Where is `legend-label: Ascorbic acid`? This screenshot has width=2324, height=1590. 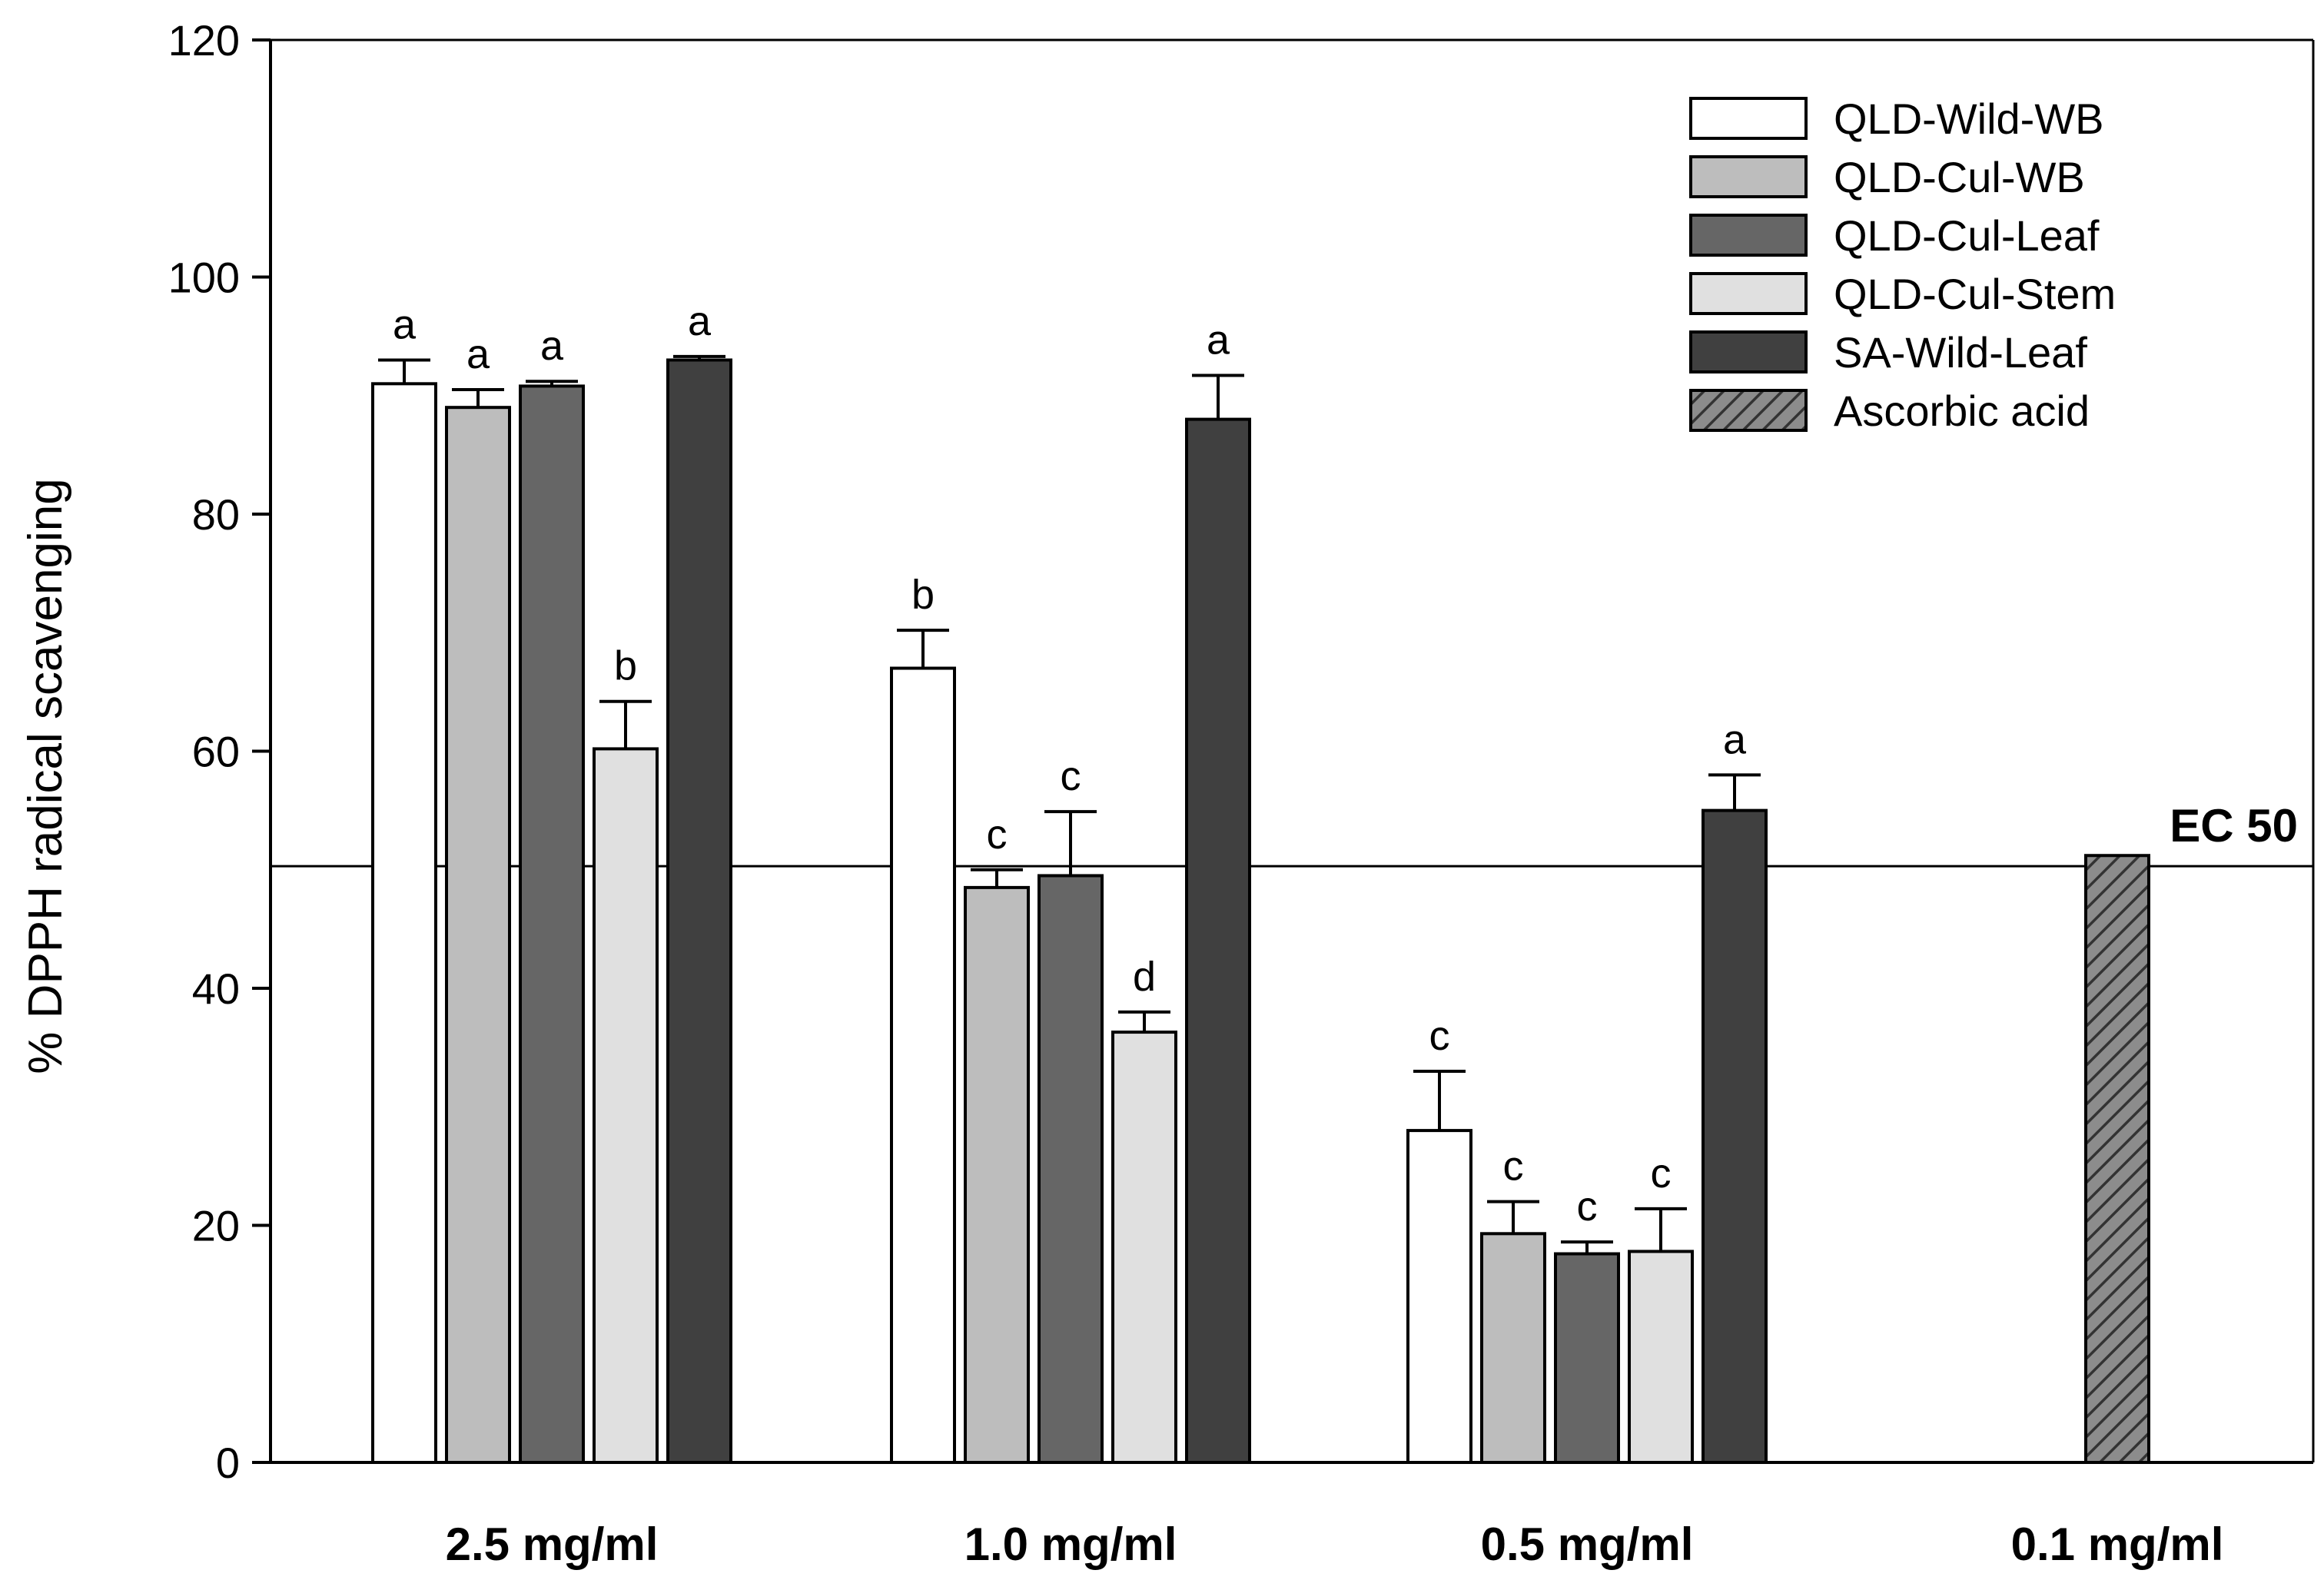
legend-label: Ascorbic acid is located at coordinates (1962, 411).